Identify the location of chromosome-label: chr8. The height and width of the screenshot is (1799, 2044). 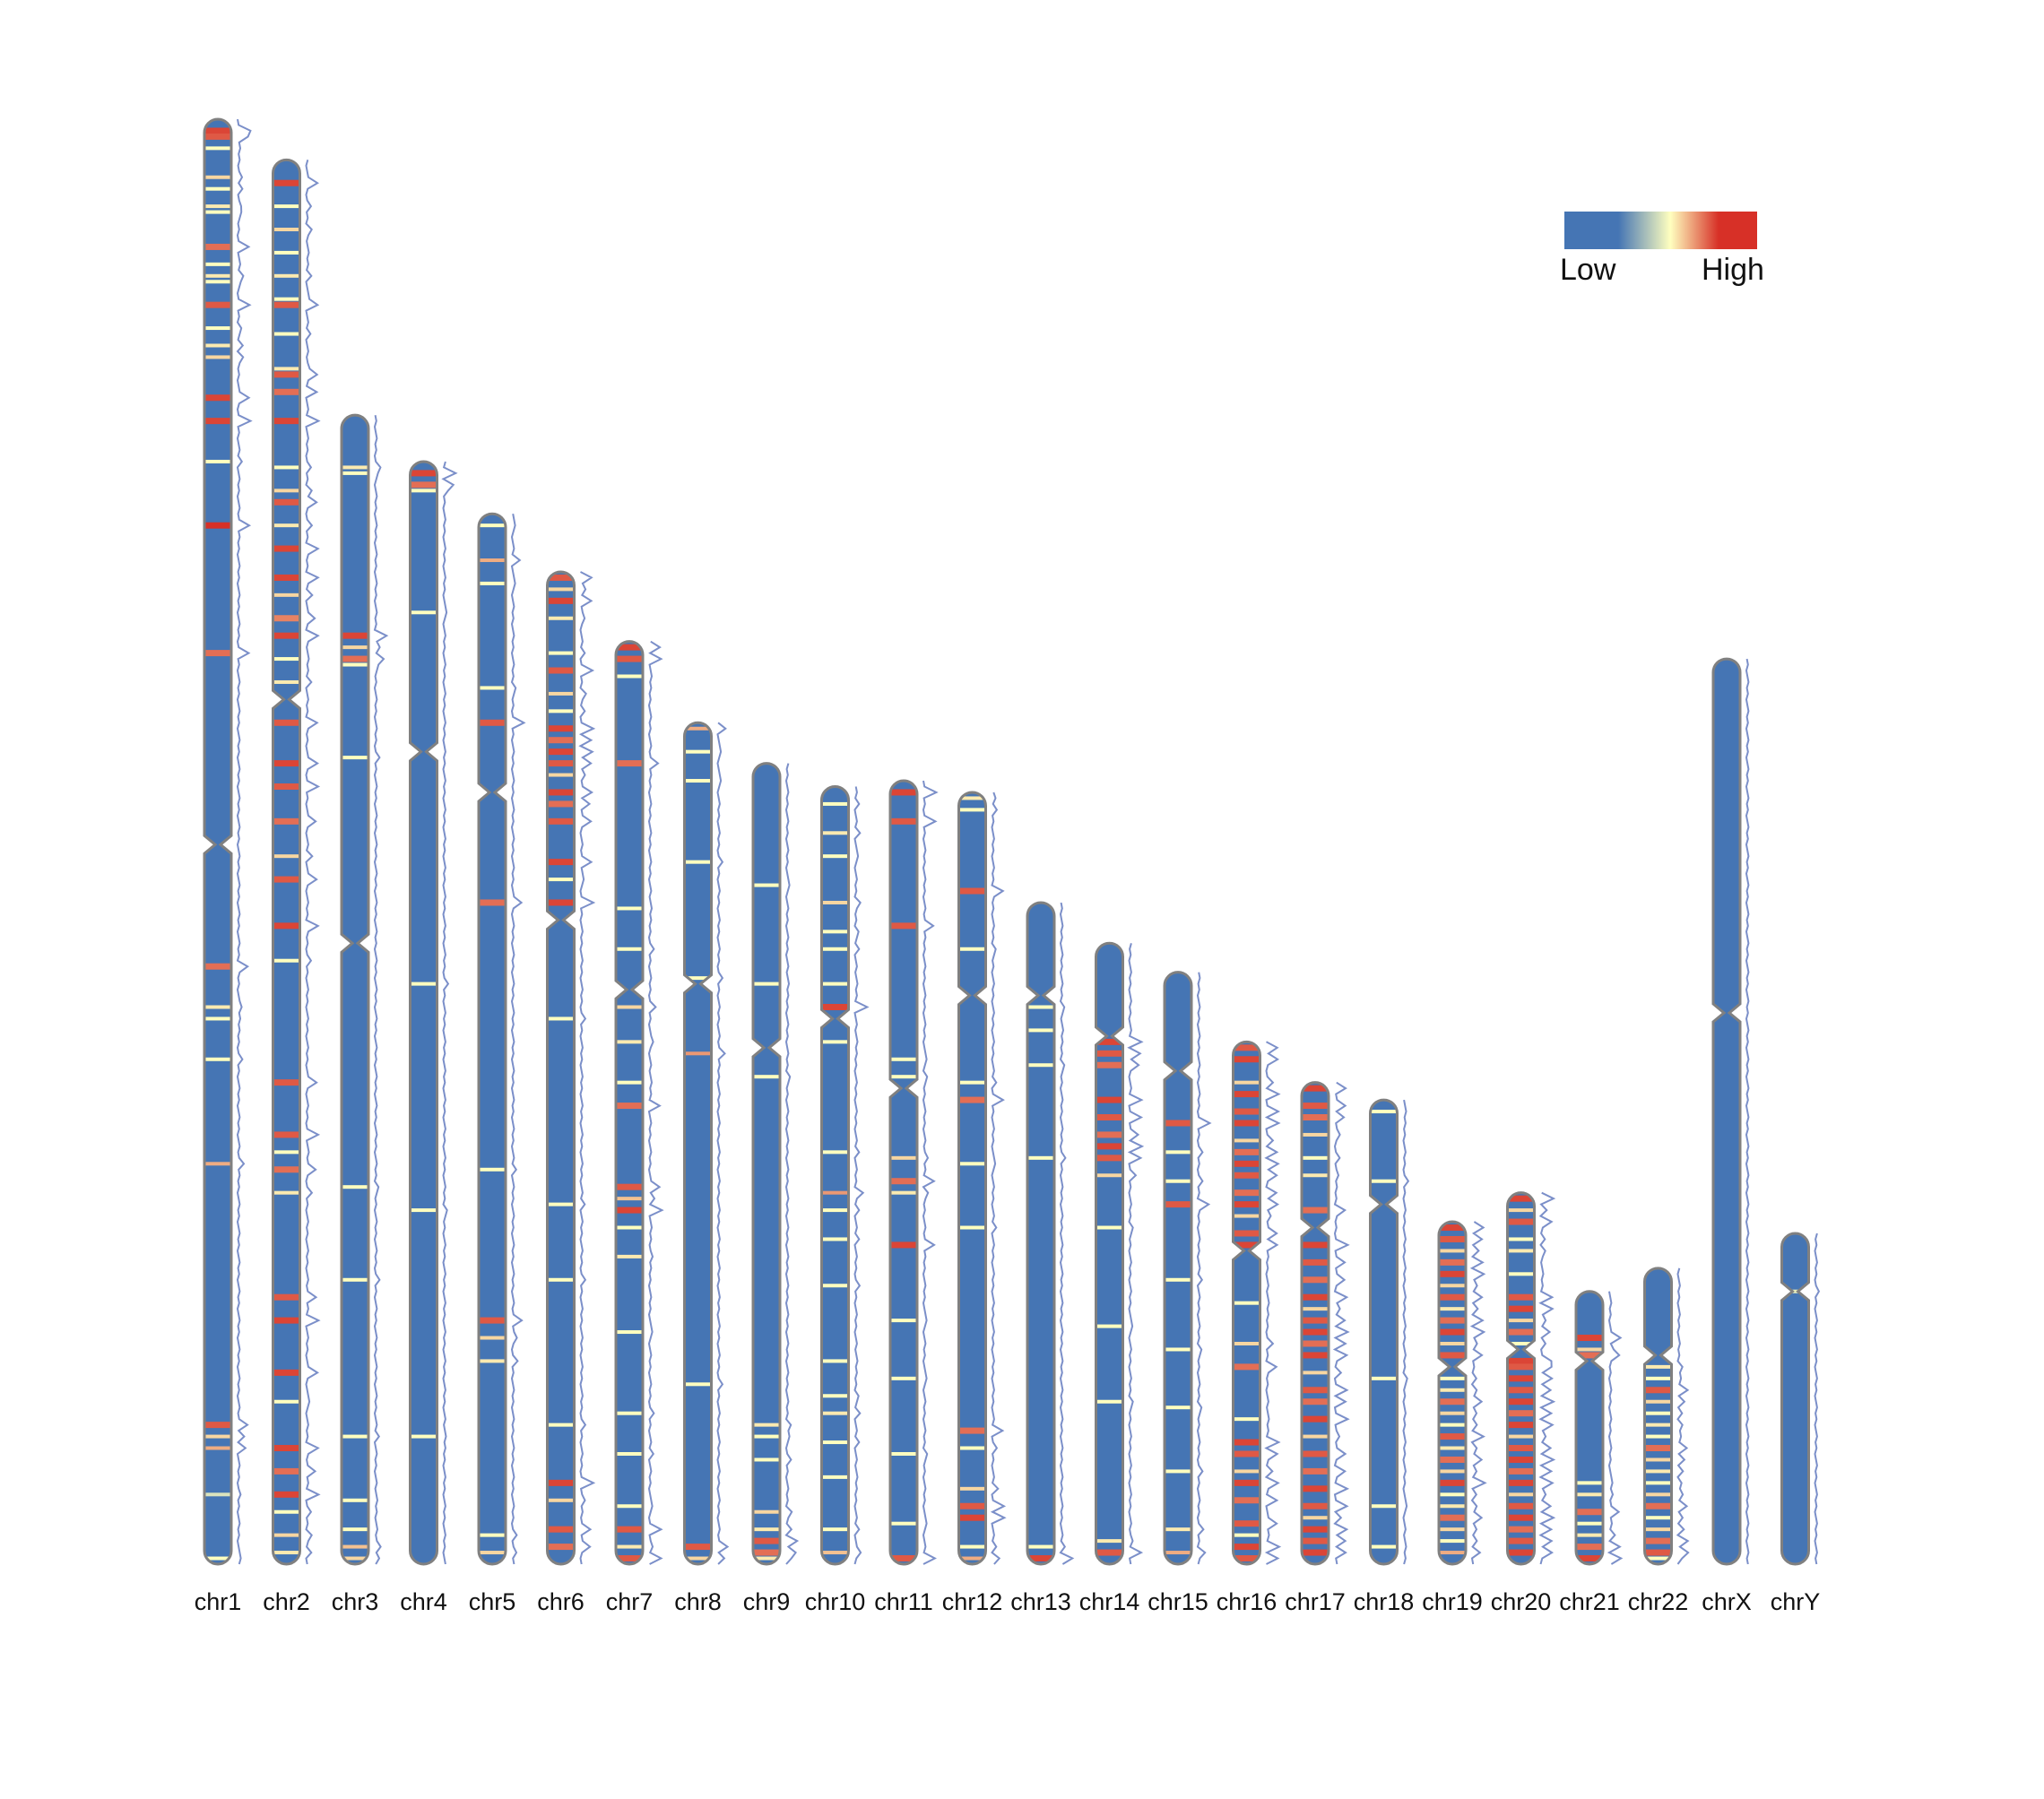
(698, 1601).